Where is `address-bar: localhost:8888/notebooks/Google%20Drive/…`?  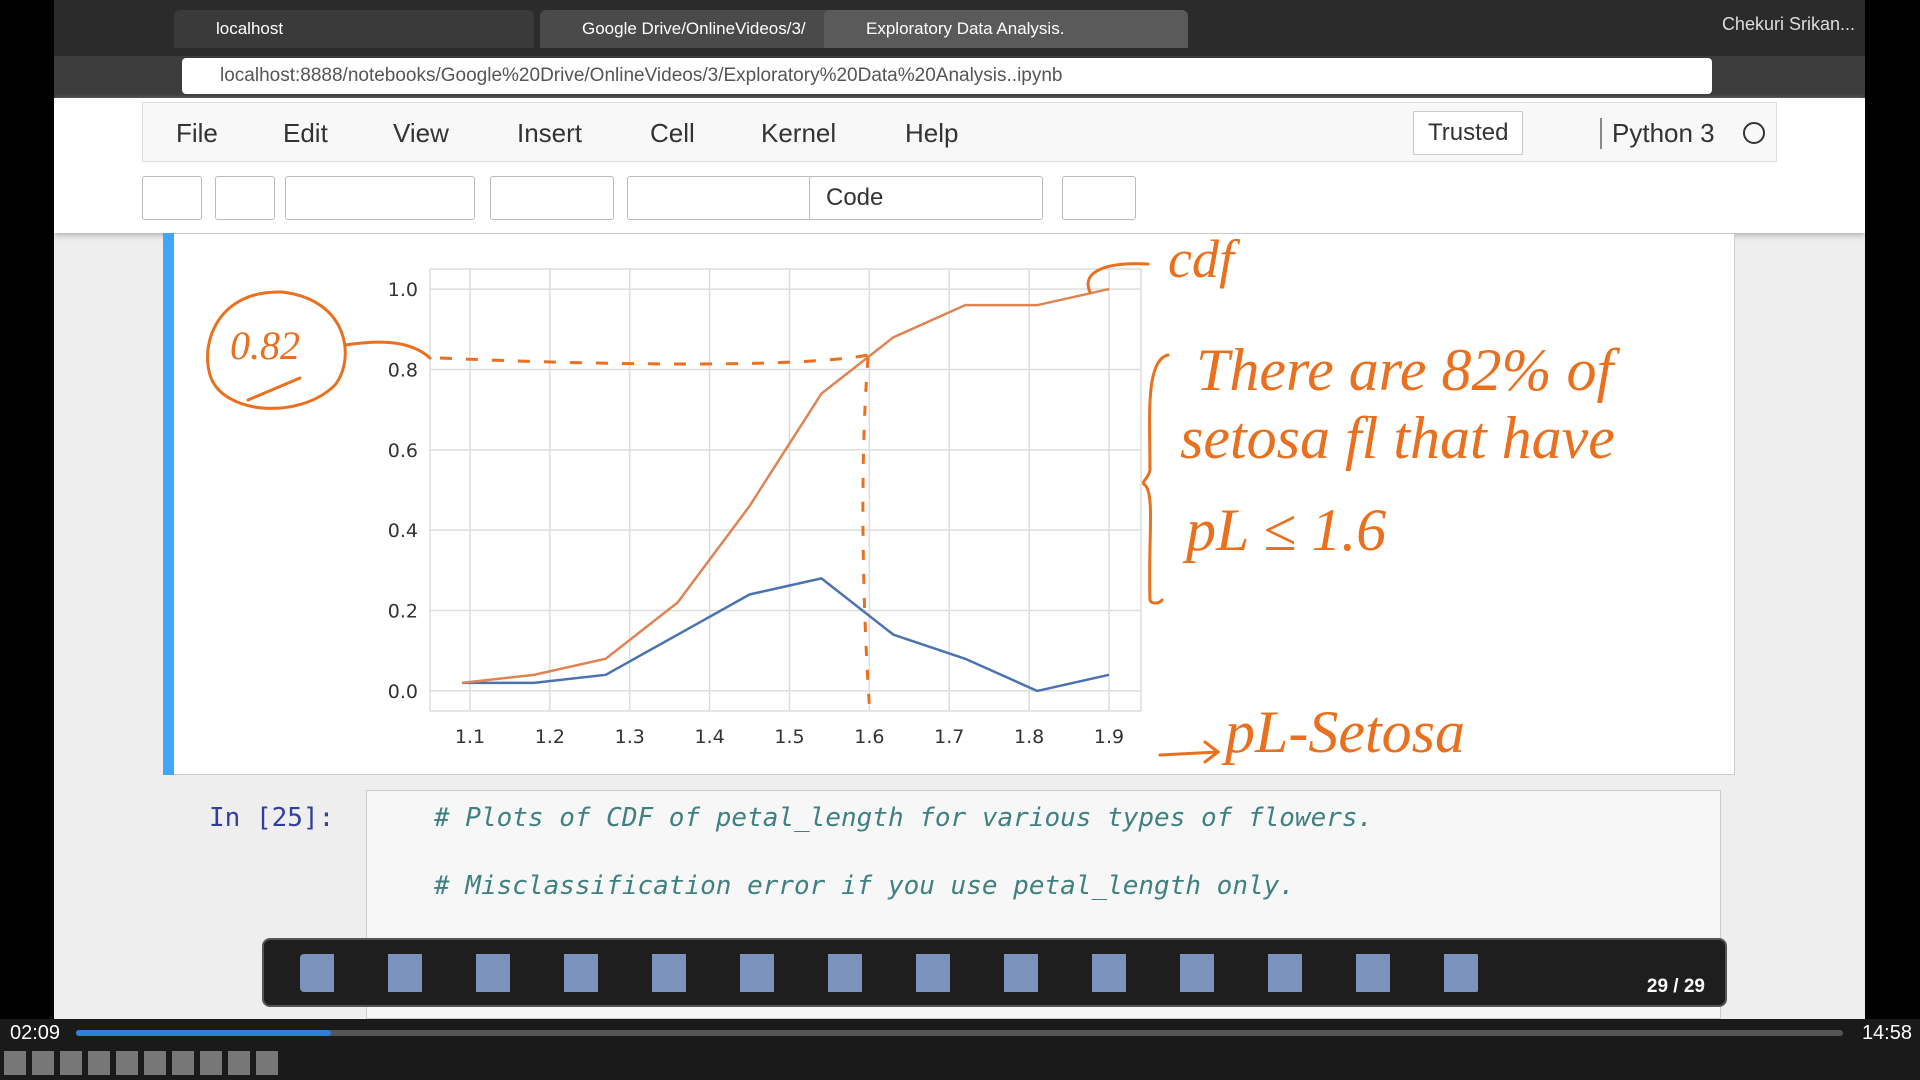
address-bar: localhost:8888/notebooks/Google%20Drive/… is located at coordinates (947, 76).